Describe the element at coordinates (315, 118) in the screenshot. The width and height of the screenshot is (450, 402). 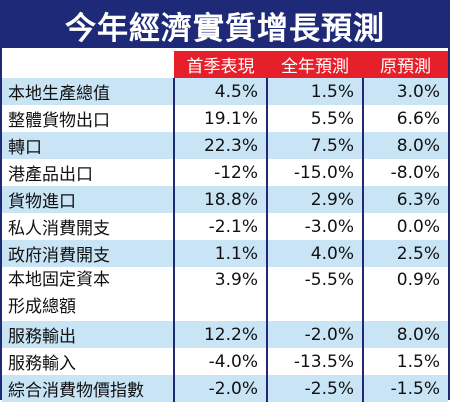
I see `cell-value: 5.5%` at that location.